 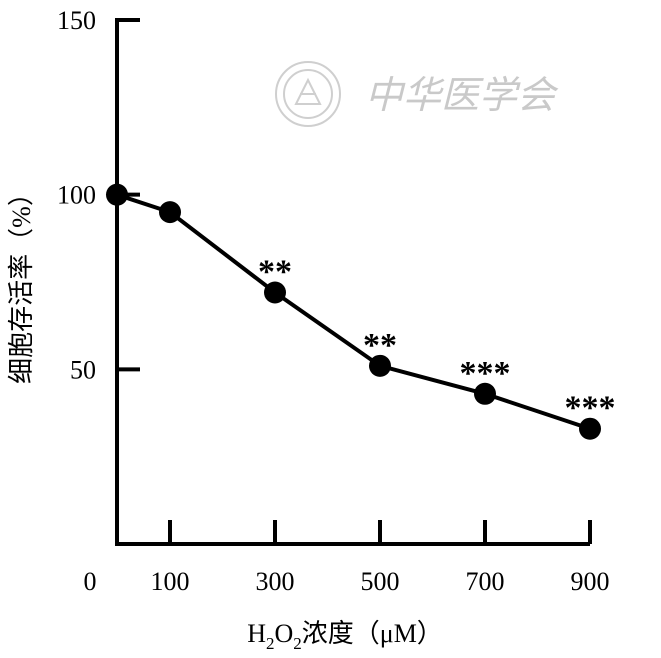 What do you see at coordinates (462, 95) in the screenshot?
I see `watermark-text: 中华医学会` at bounding box center [462, 95].